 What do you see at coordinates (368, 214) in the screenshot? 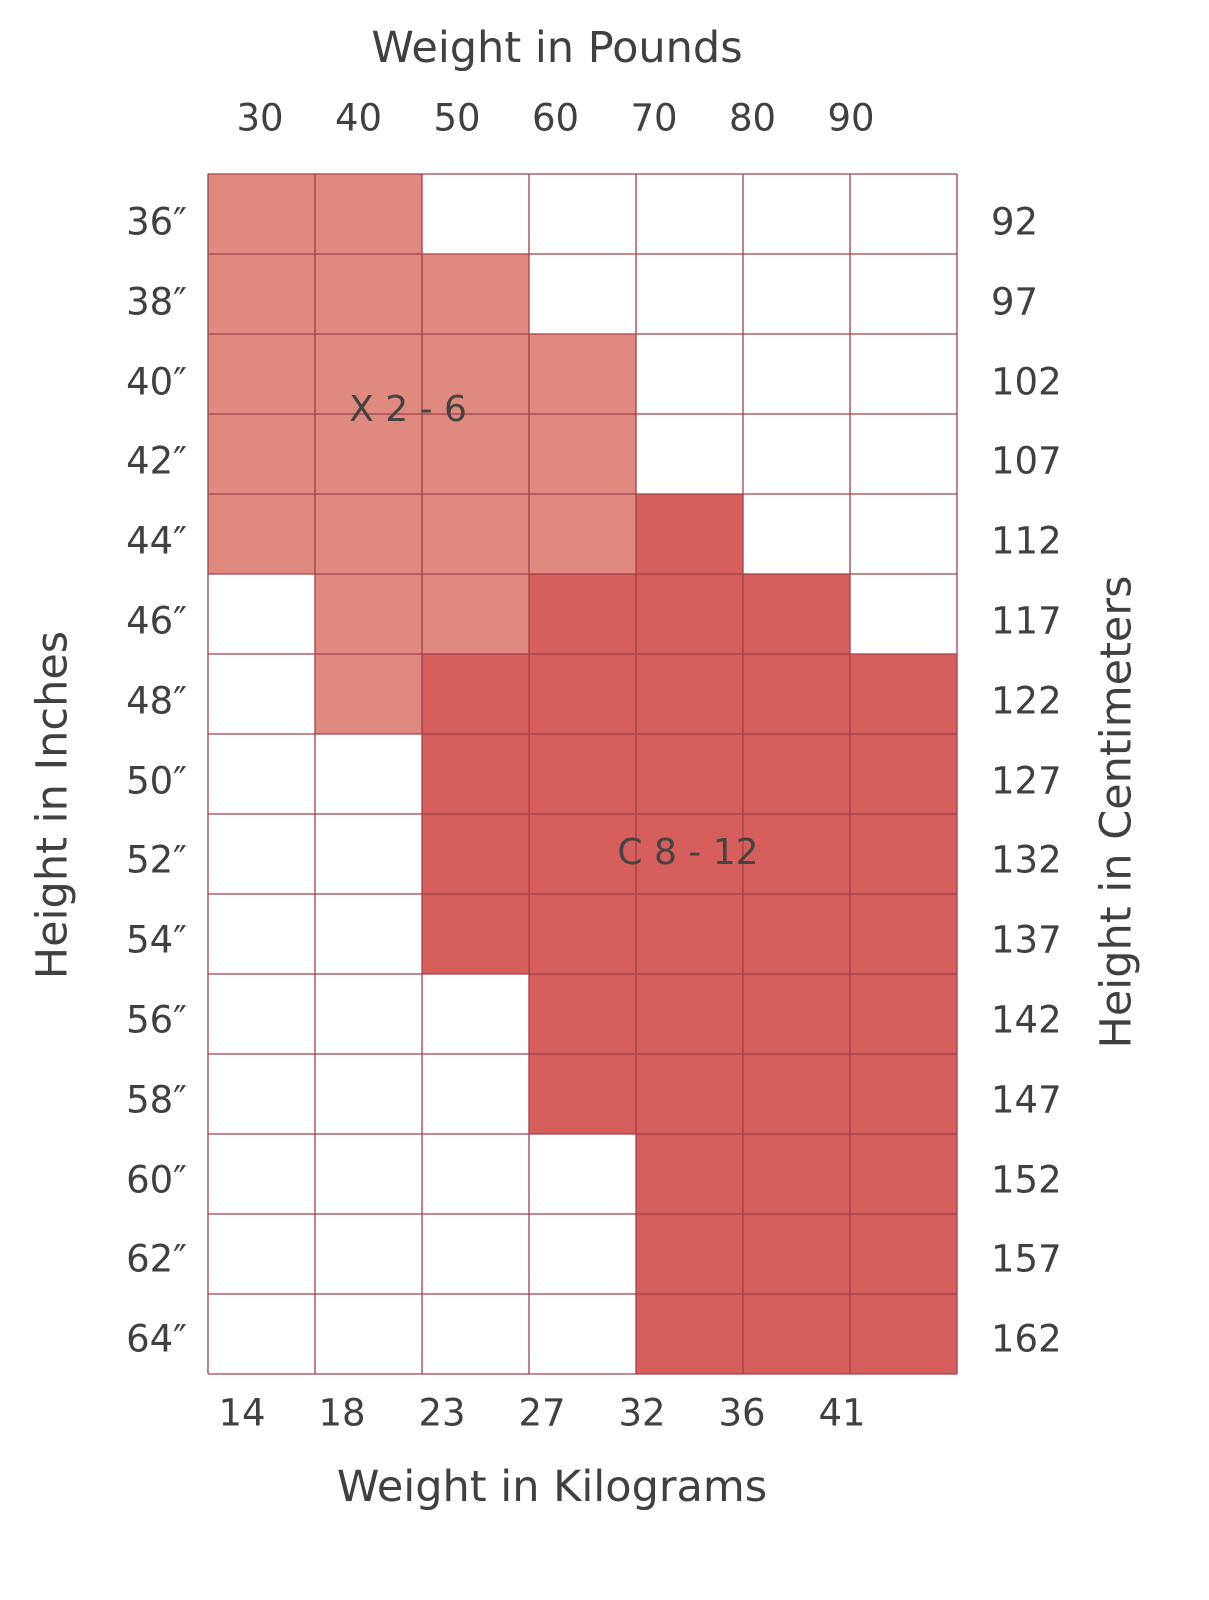
I see `cell-r0-c1` at bounding box center [368, 214].